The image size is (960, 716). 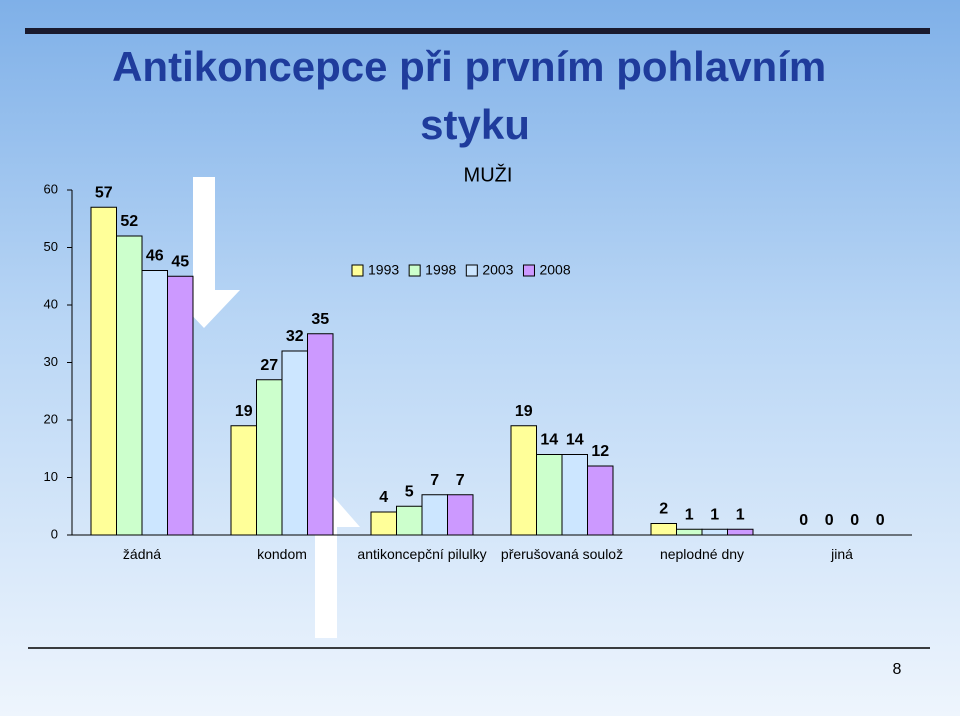 I want to click on x-tick-label: žádná, so click(x=142, y=554).